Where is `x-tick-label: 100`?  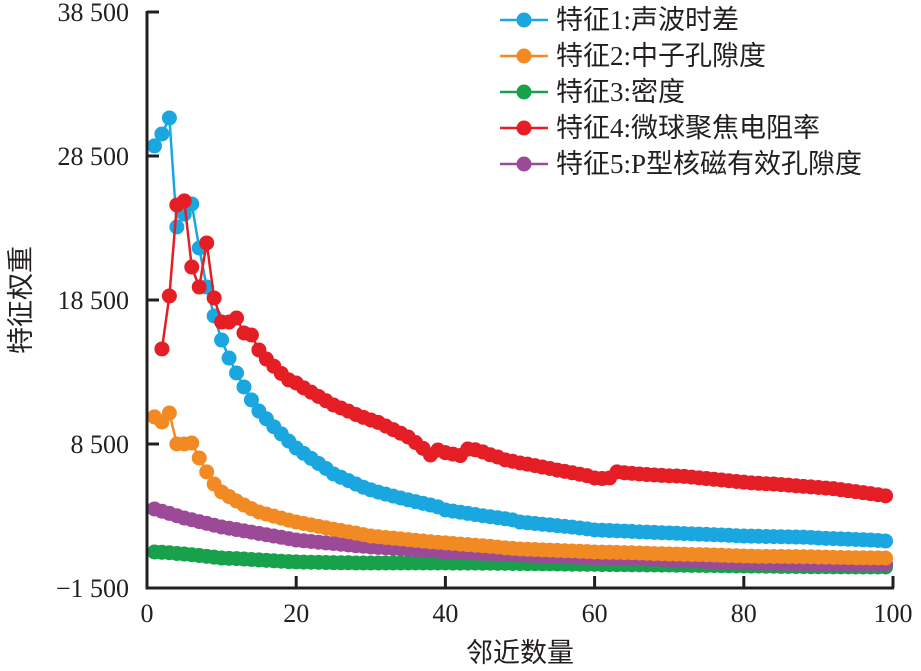 x-tick-label: 100 is located at coordinates (893, 613).